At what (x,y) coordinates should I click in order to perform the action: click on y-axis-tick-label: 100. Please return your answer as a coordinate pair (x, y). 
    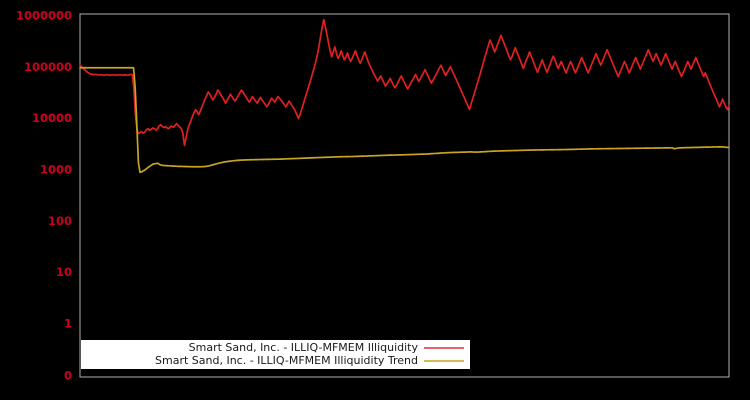
    Looking at the image, I should click on (60, 221).